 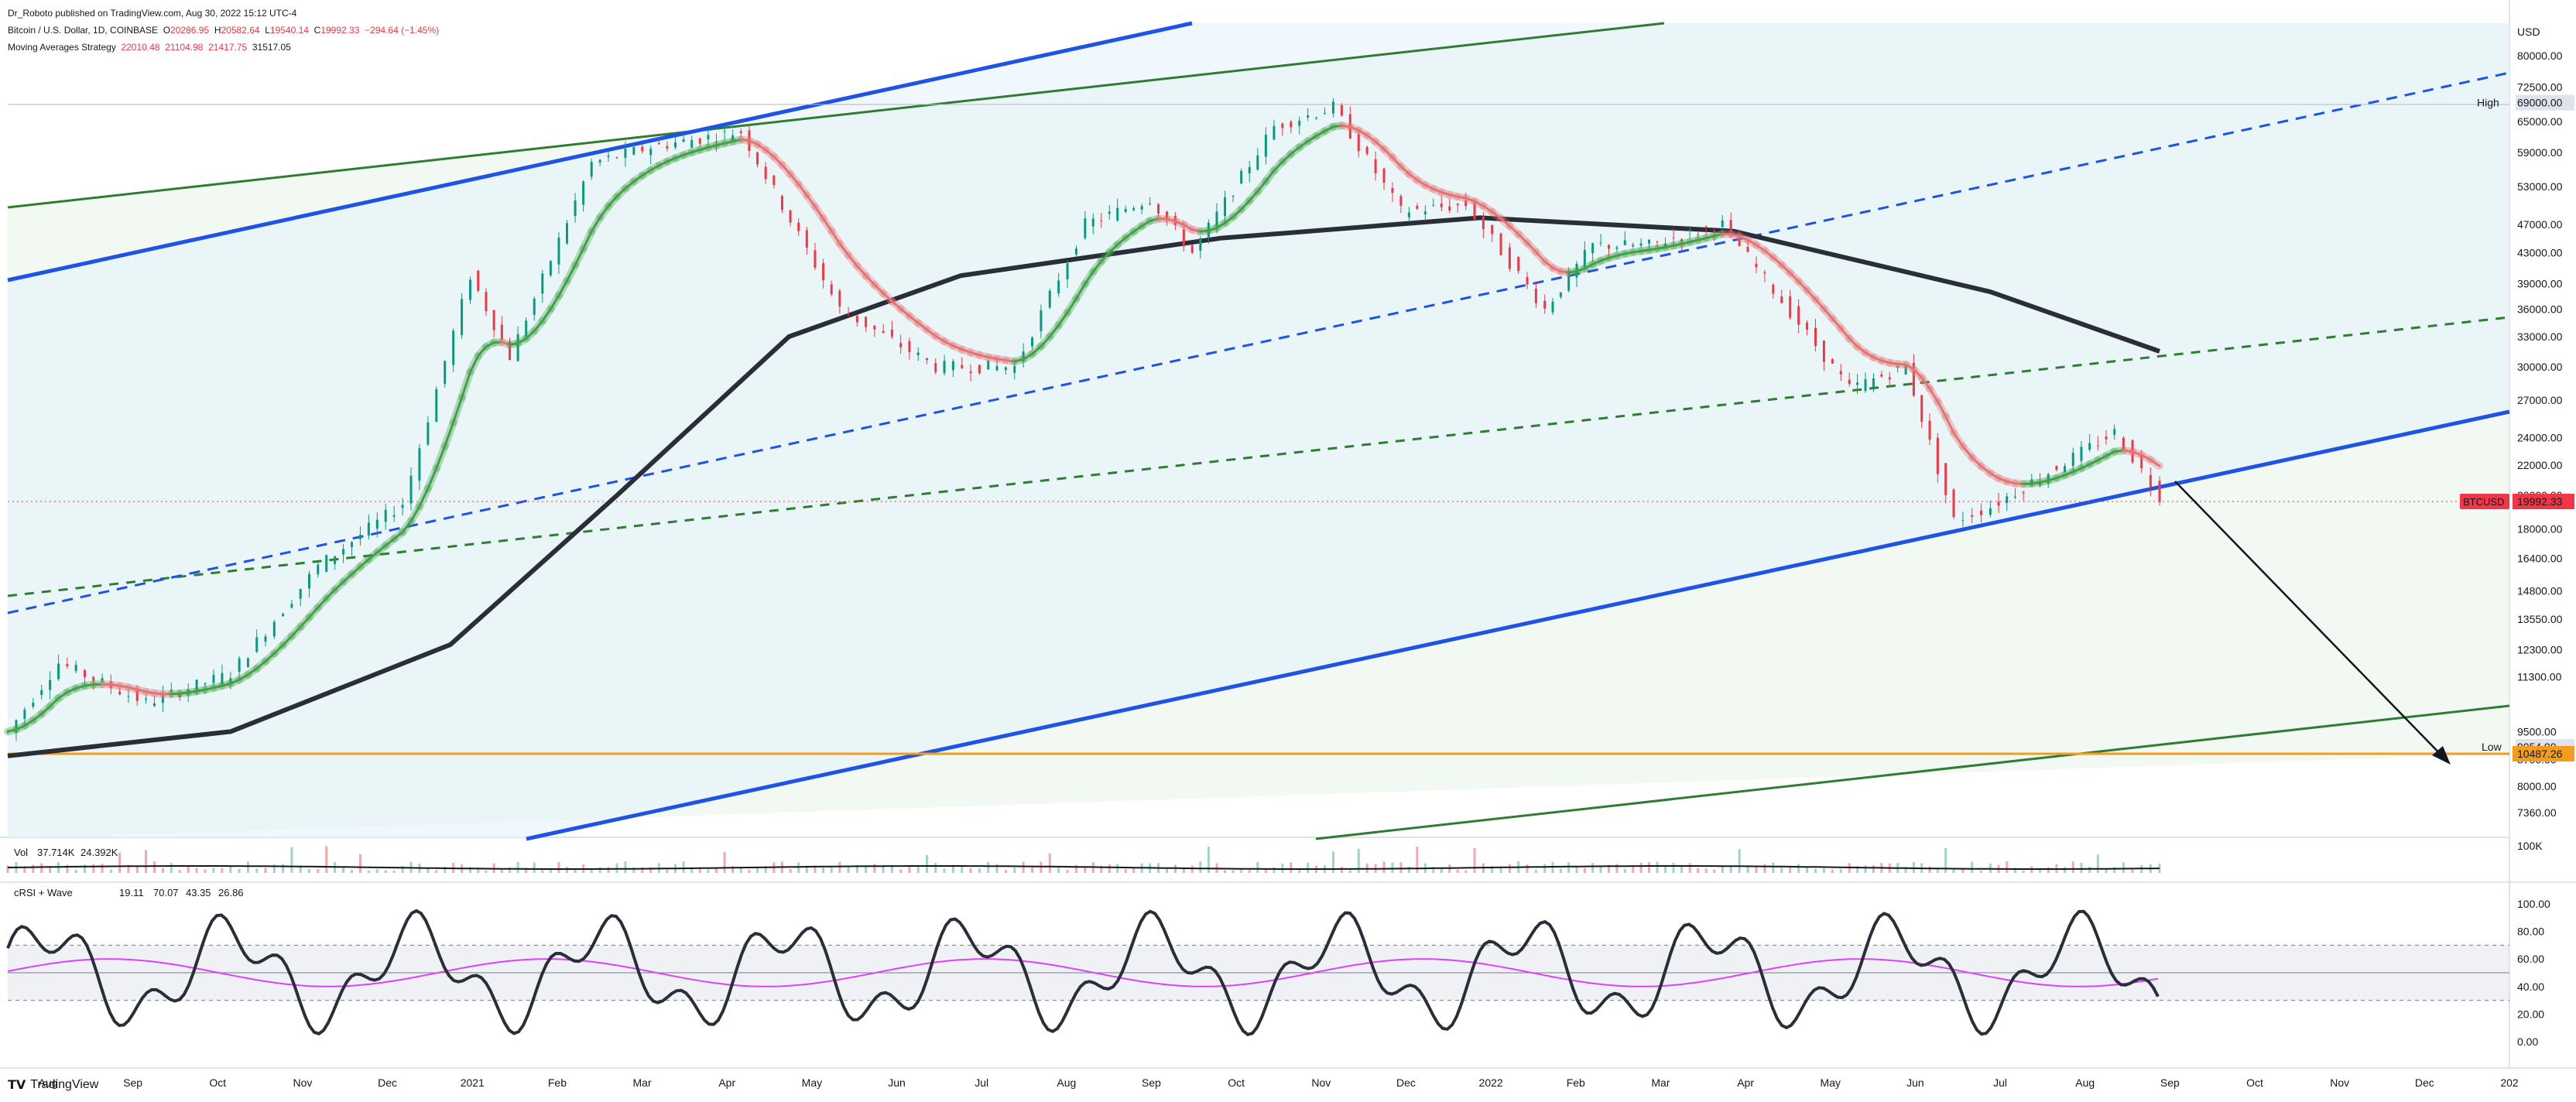 What do you see at coordinates (2527, 1041) in the screenshot?
I see `rsi-axis-label: 0.00` at bounding box center [2527, 1041].